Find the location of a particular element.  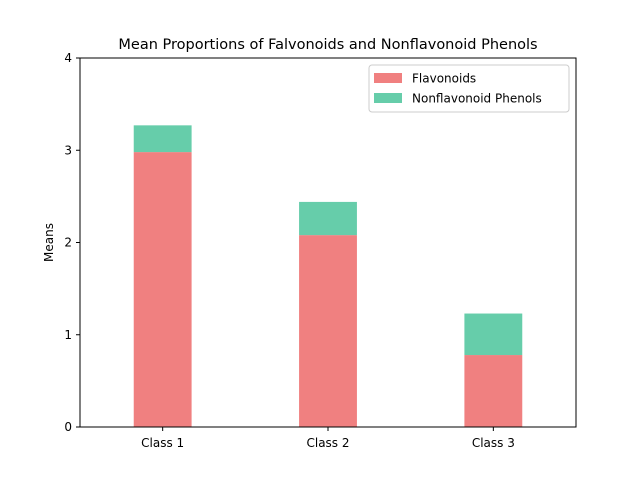

y-tick-label: 0 is located at coordinates (68, 427).